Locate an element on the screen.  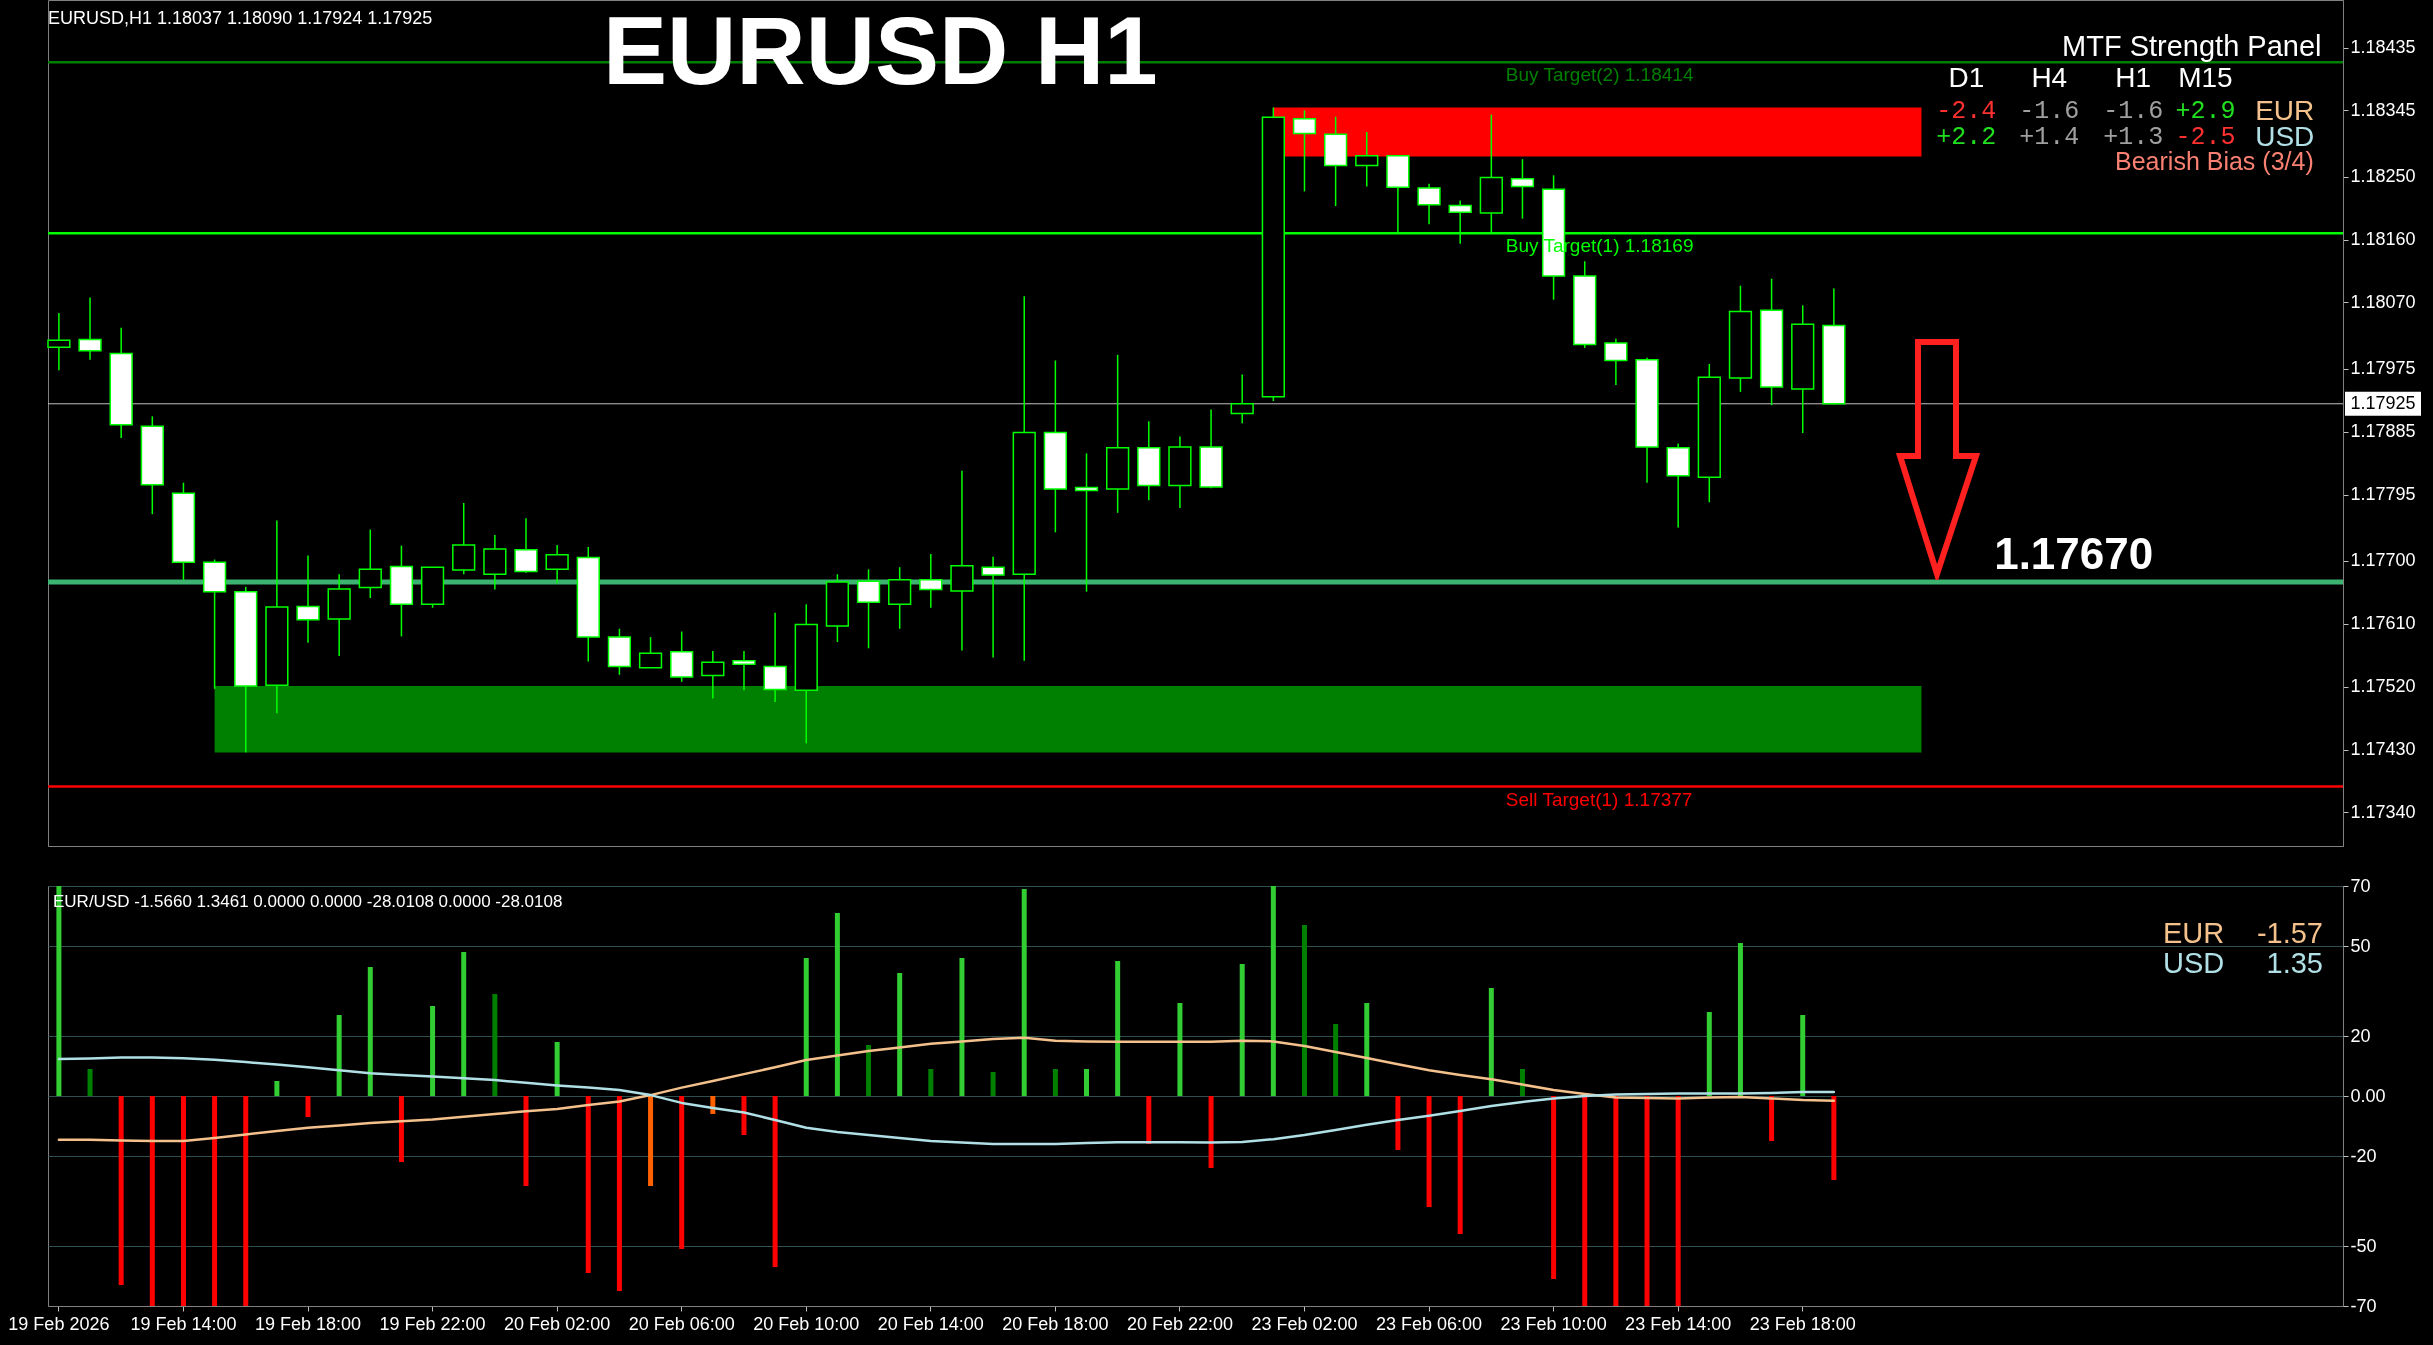
ref-line-label: Sell Target(1) 1.17377 is located at coordinates (1599, 799).